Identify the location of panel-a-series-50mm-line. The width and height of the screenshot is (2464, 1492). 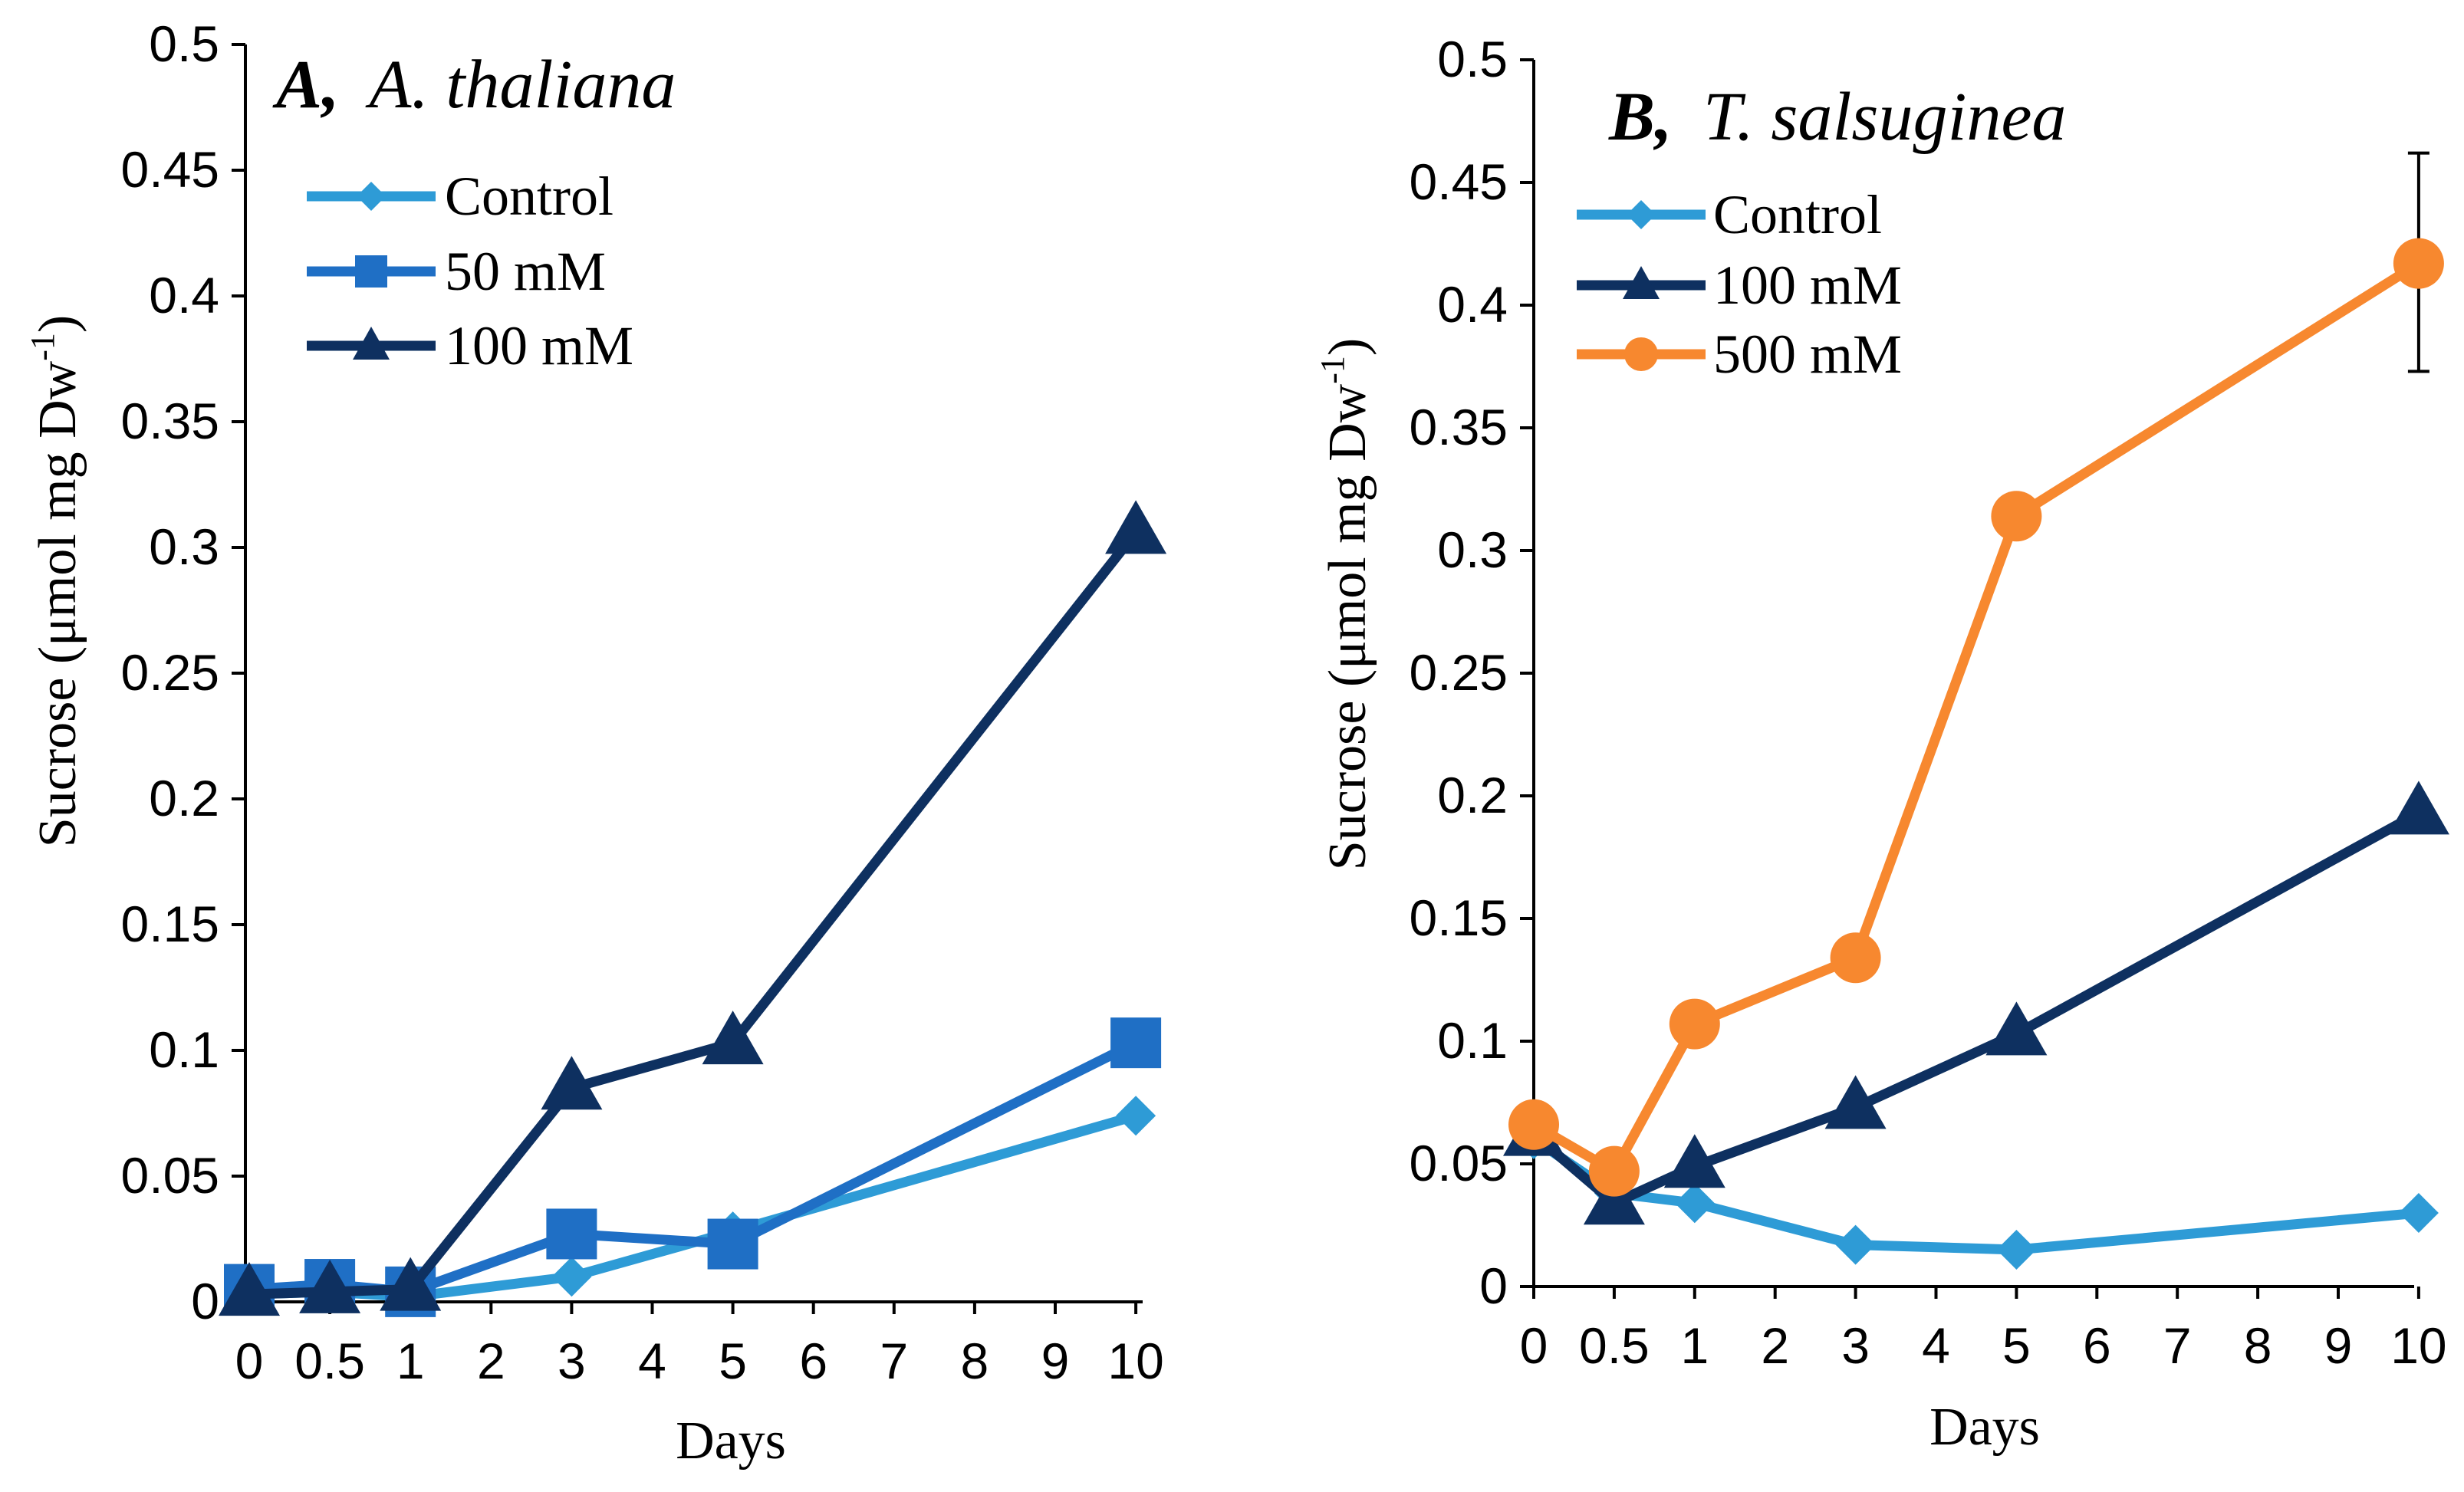
(693, 1168).